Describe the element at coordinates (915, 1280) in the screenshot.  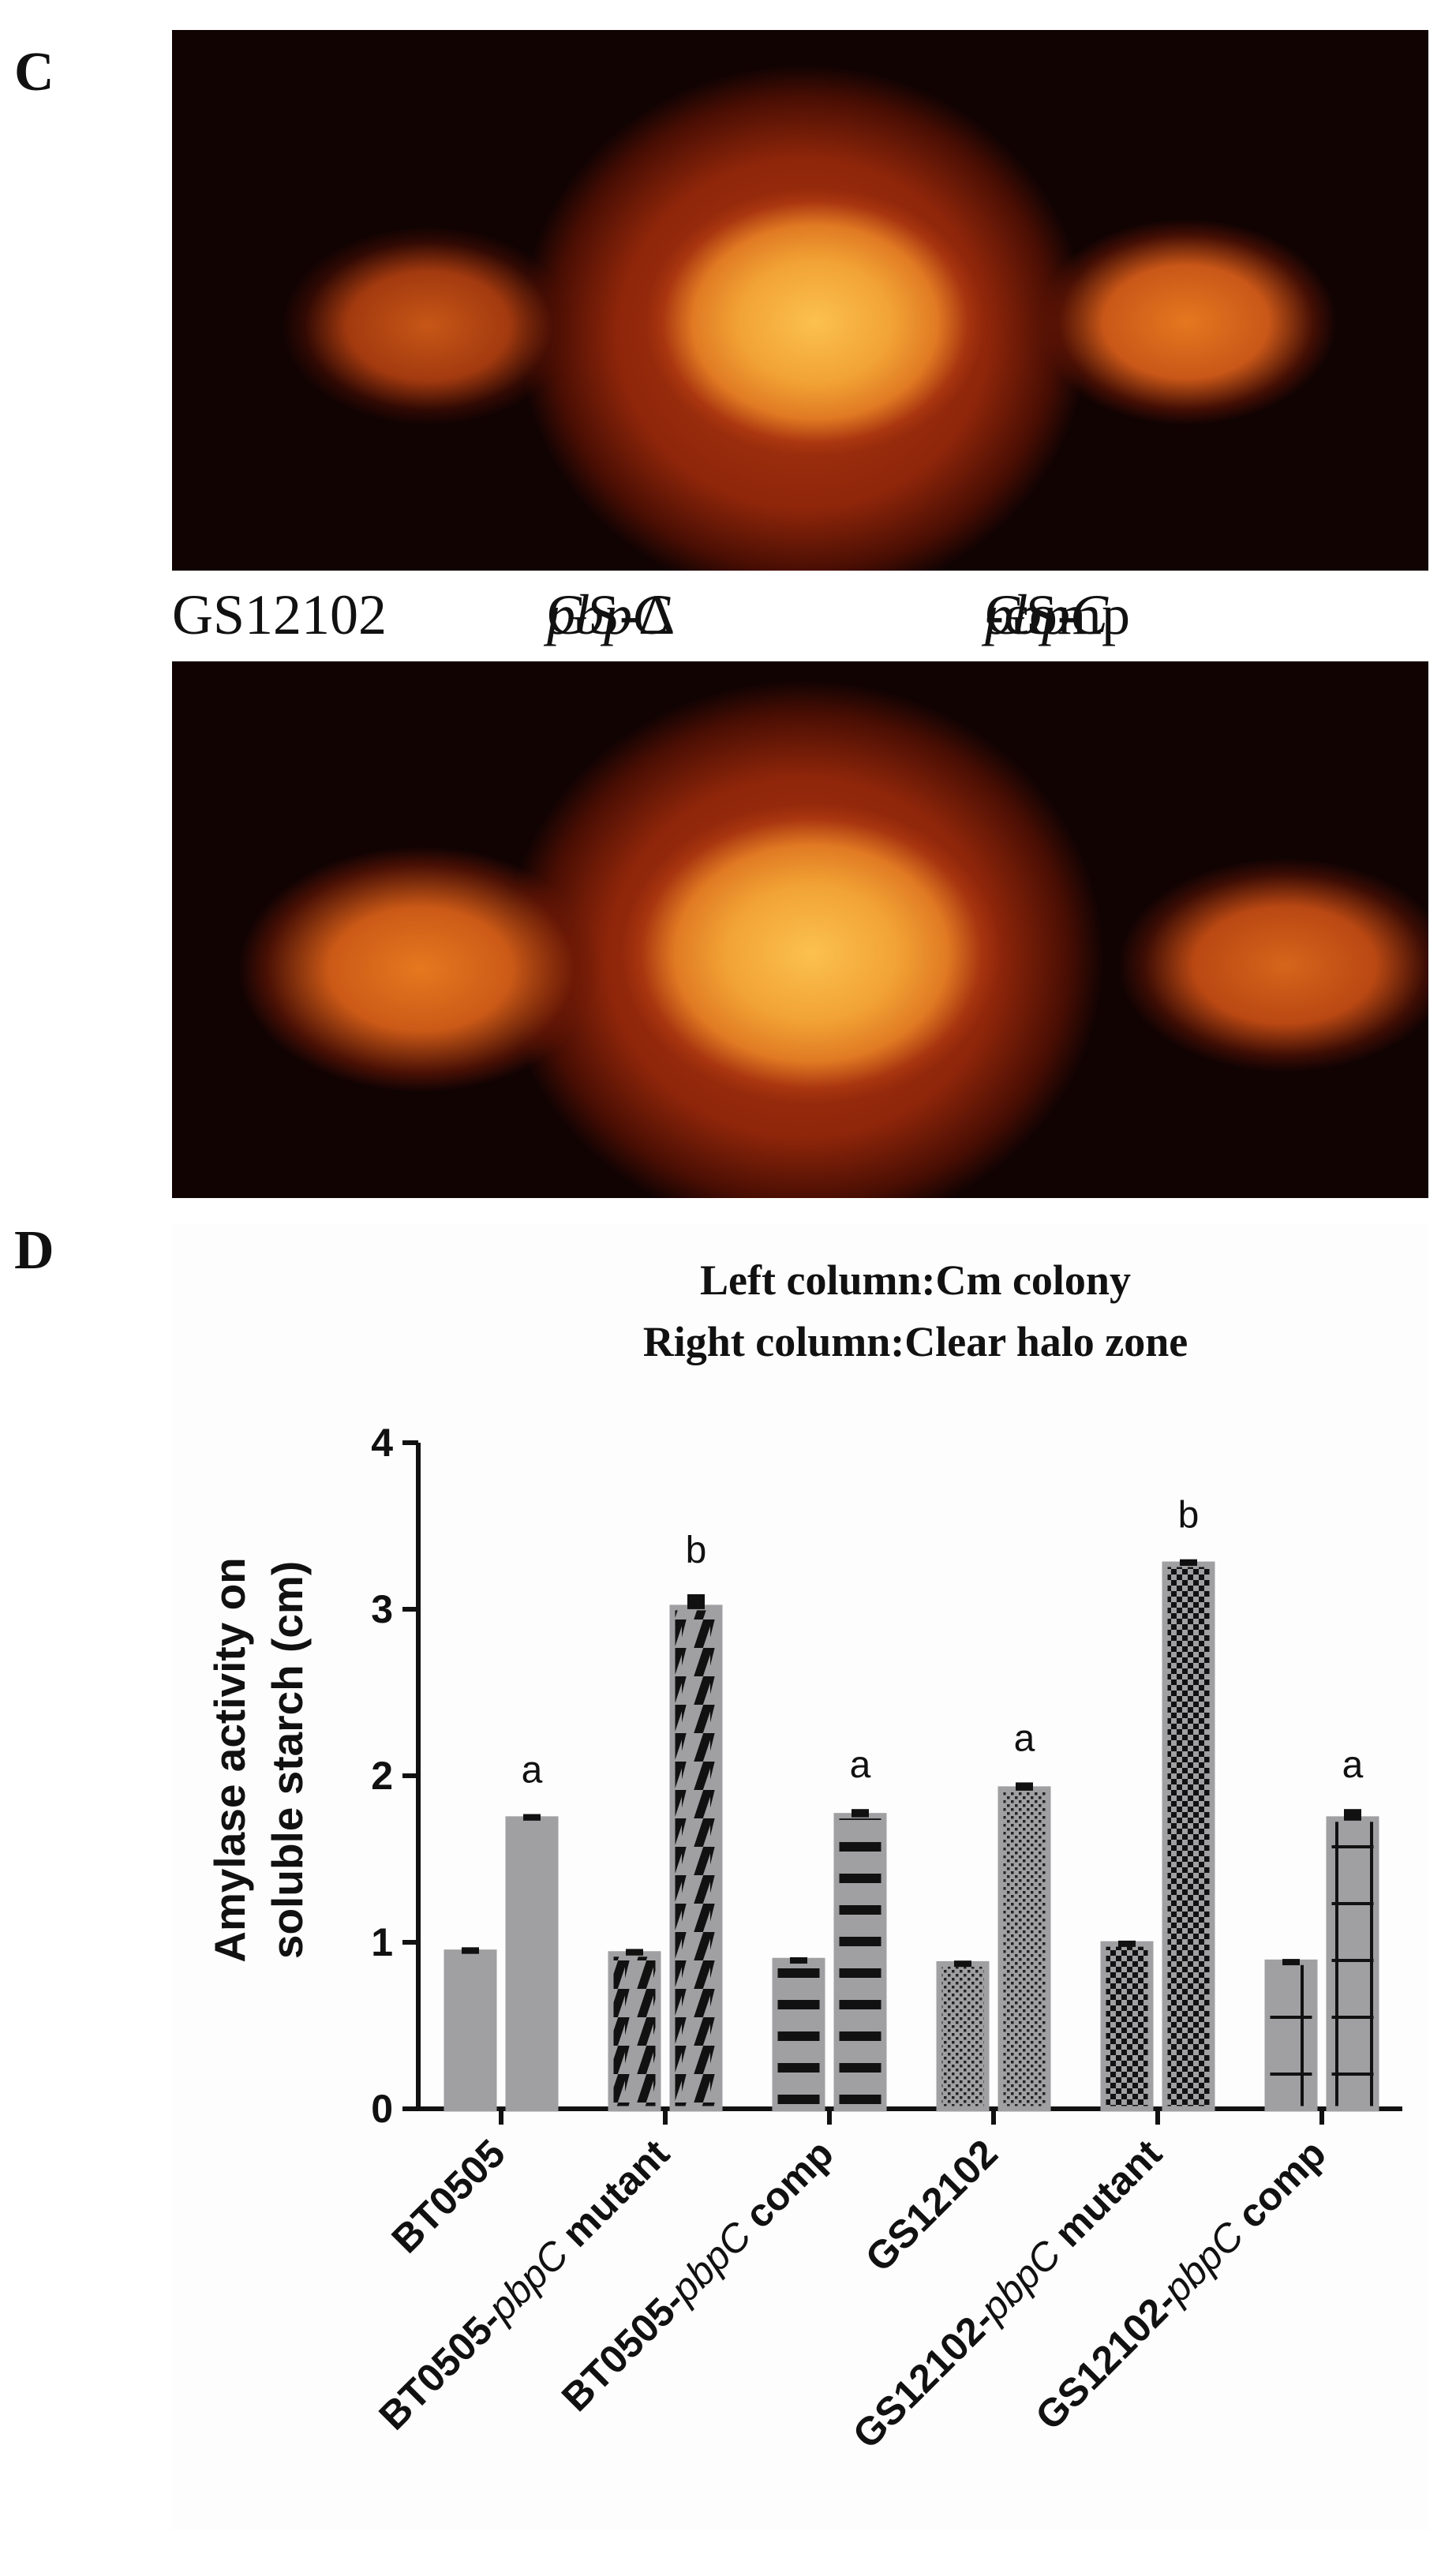
I see `chart-title-line1: Left column:Cm colony` at that location.